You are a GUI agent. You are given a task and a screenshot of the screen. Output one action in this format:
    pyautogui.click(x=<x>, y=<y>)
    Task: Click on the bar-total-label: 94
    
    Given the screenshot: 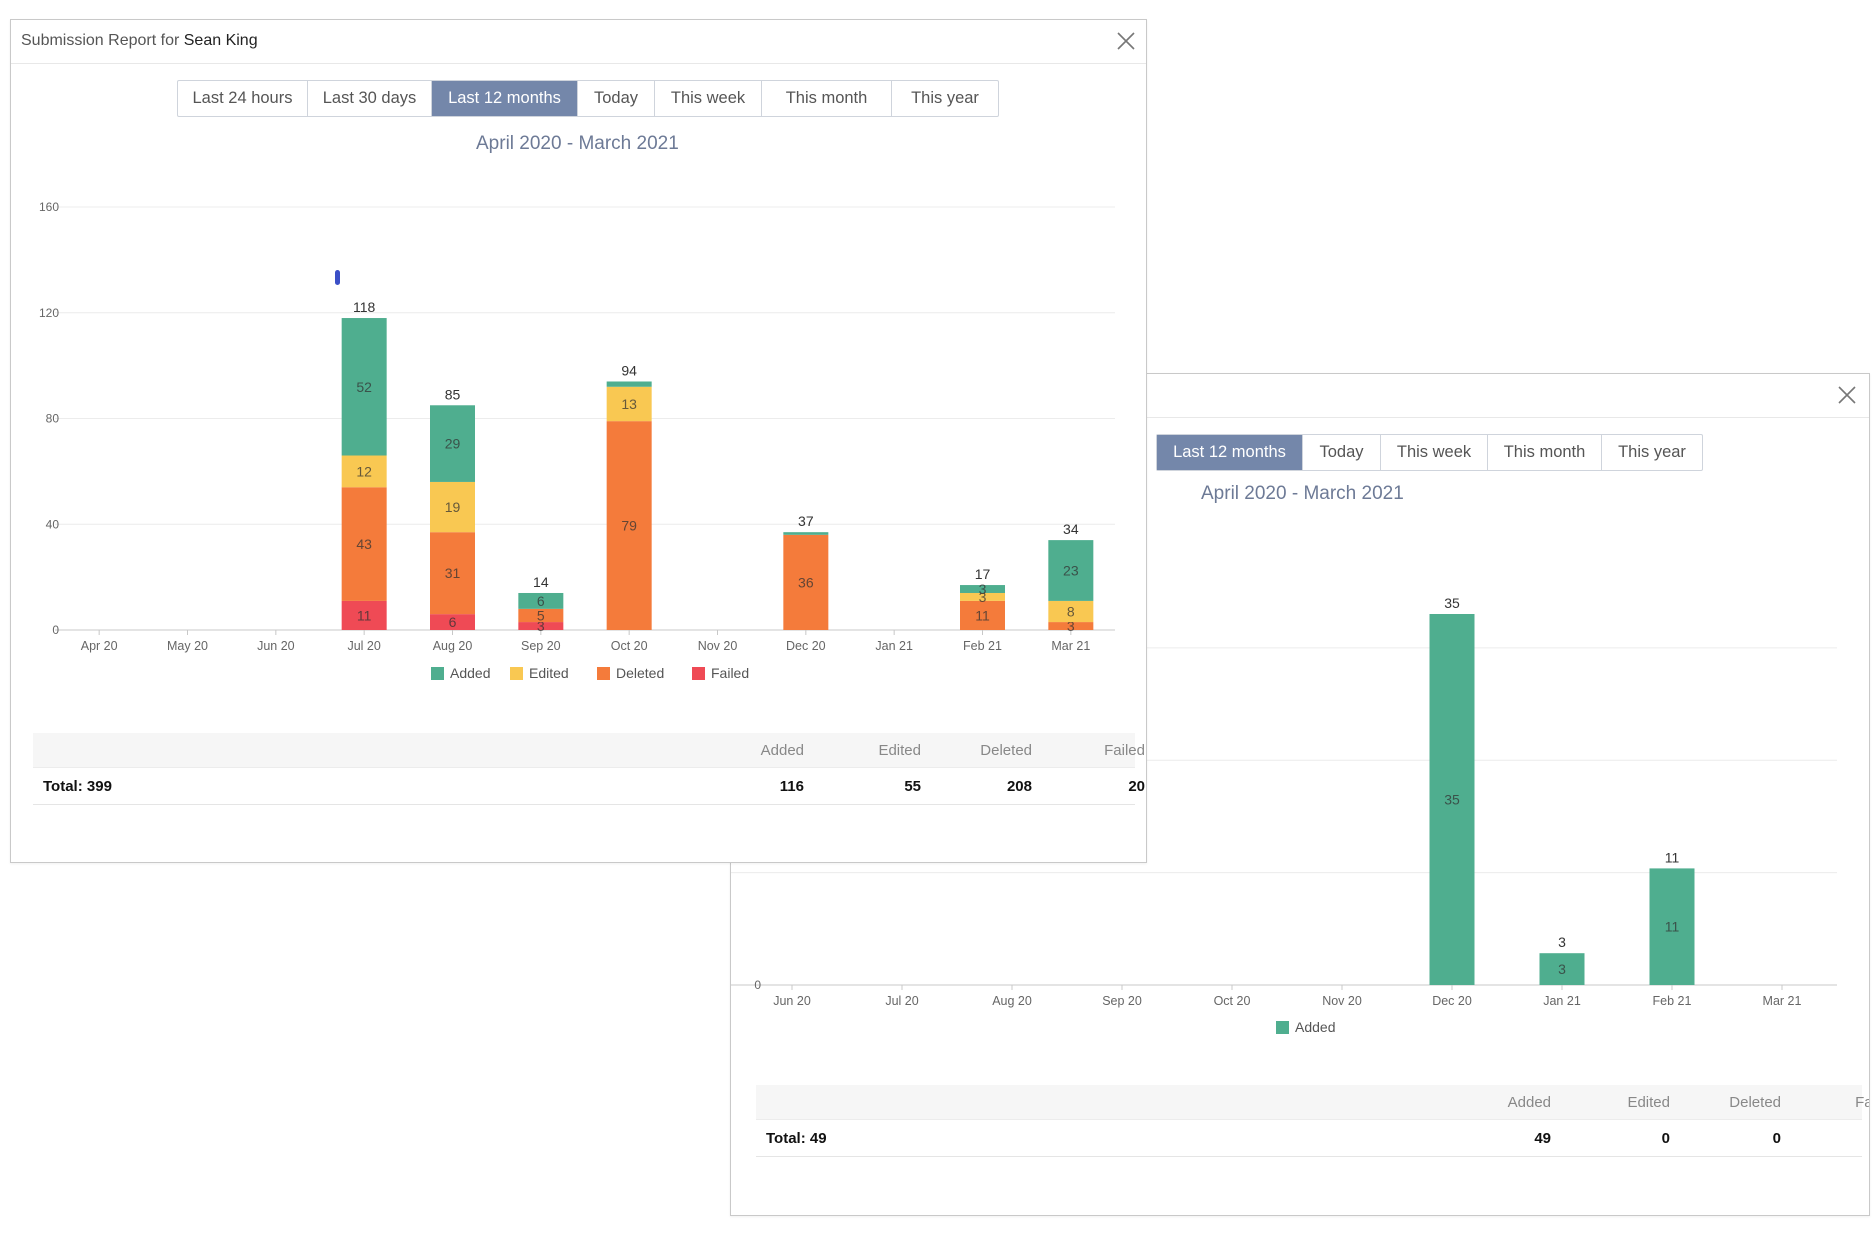 What is the action you would take?
    pyautogui.click(x=629, y=370)
    